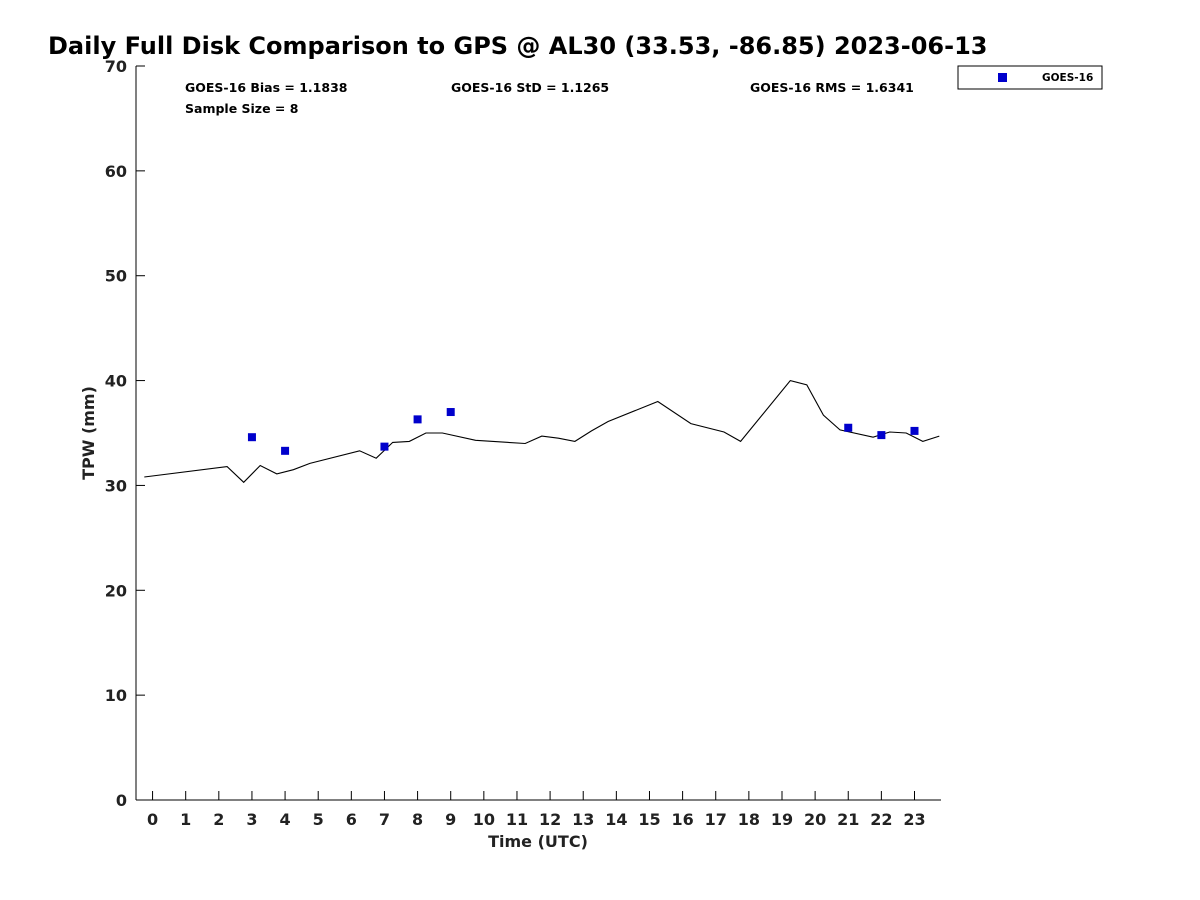  Describe the element at coordinates (116, 171) in the screenshot. I see `y-tick-label: 60` at that location.